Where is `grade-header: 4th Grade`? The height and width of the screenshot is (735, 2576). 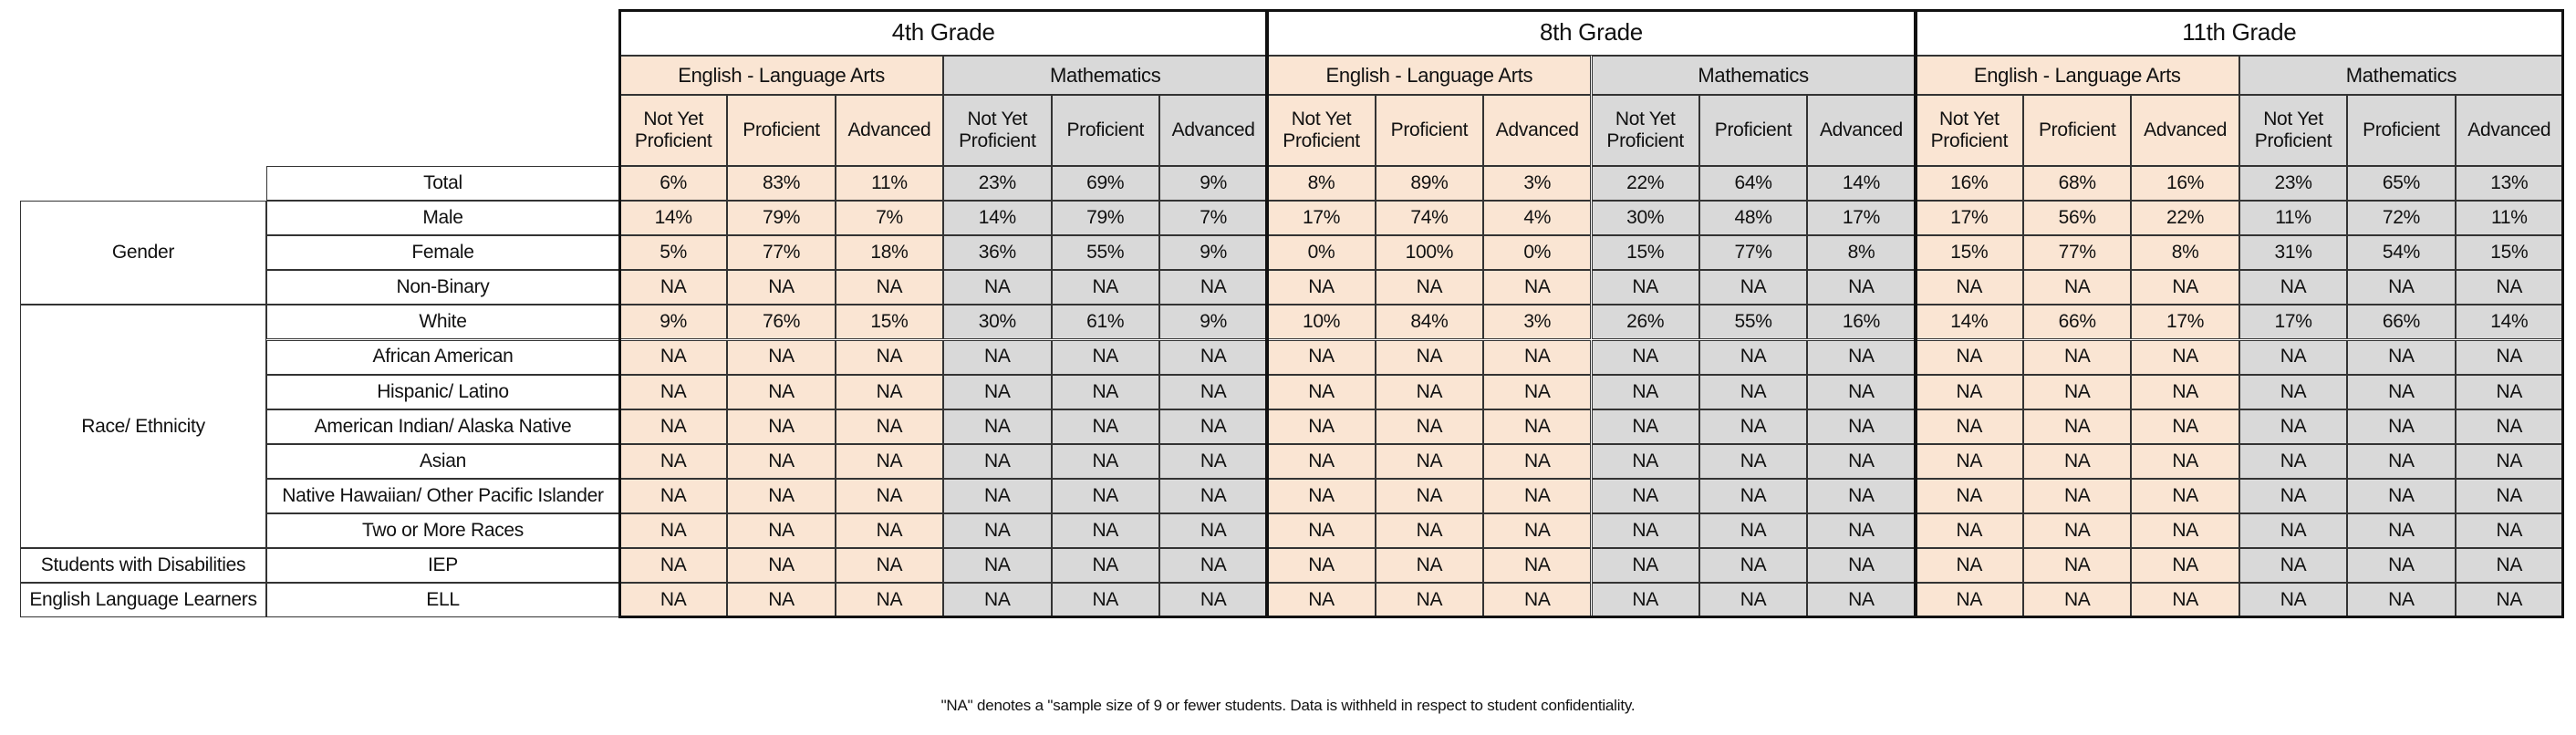
grade-header: 4th Grade is located at coordinates (943, 33).